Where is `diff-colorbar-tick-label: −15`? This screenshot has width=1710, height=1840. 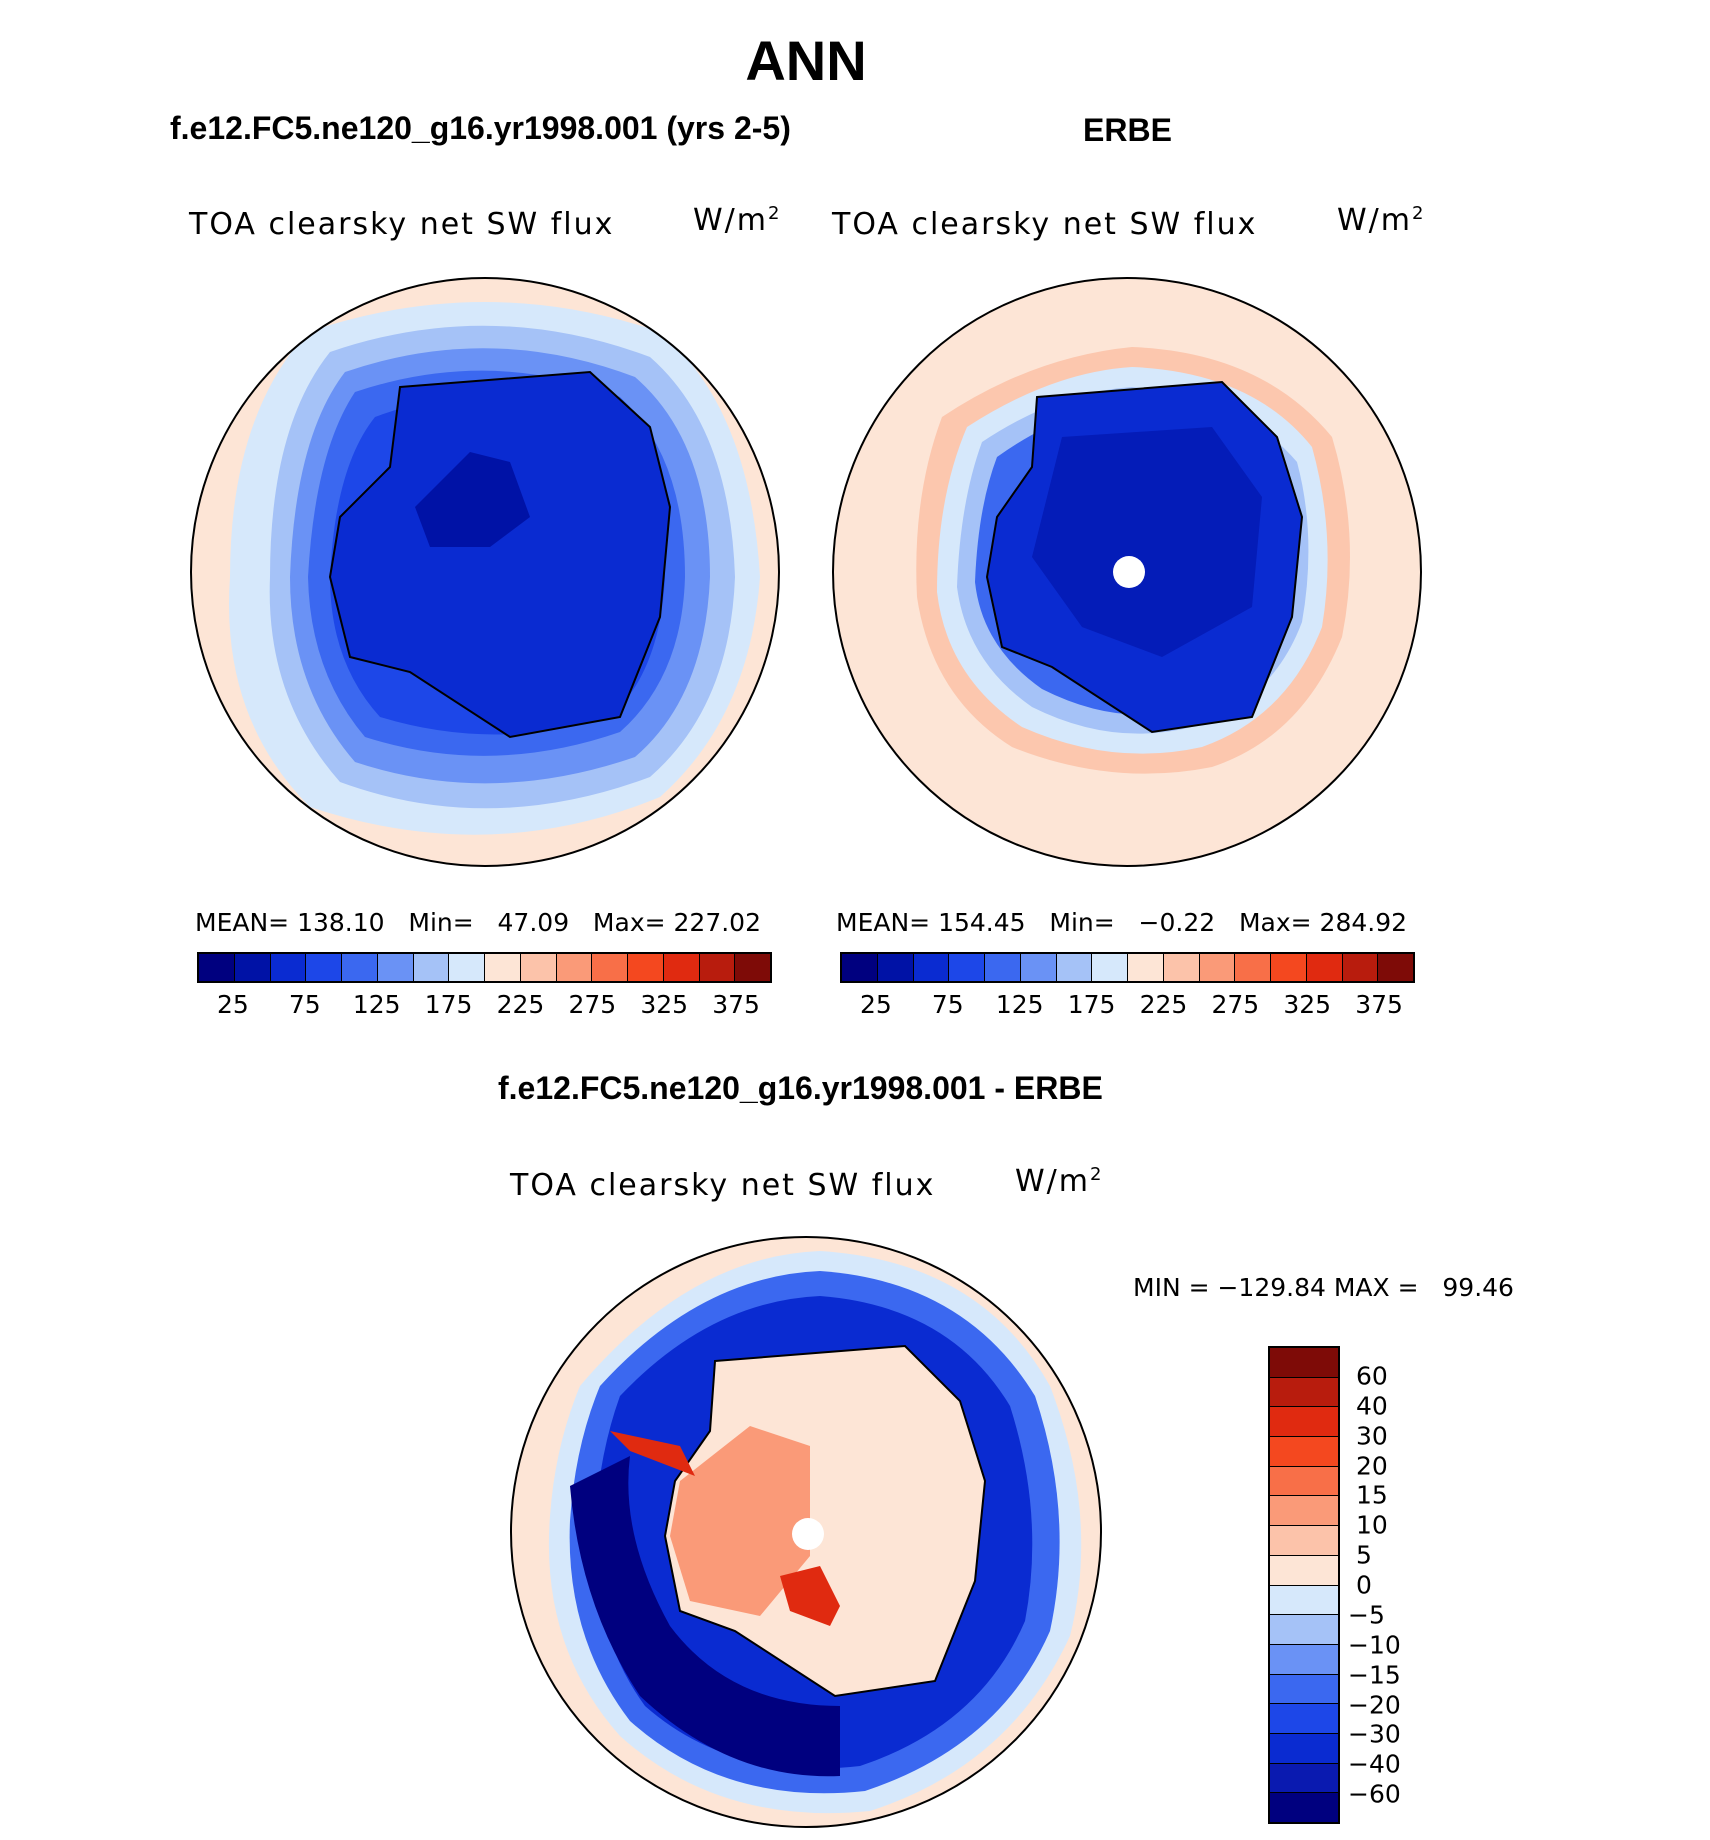
diff-colorbar-tick-label: −15 is located at coordinates (1374, 1675).